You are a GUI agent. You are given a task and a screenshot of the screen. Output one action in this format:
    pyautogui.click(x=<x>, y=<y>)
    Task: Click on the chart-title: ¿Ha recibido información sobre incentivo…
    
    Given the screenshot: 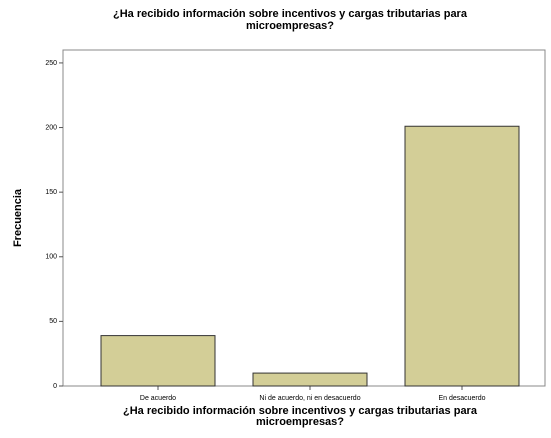 What is the action you would take?
    pyautogui.click(x=290, y=14)
    